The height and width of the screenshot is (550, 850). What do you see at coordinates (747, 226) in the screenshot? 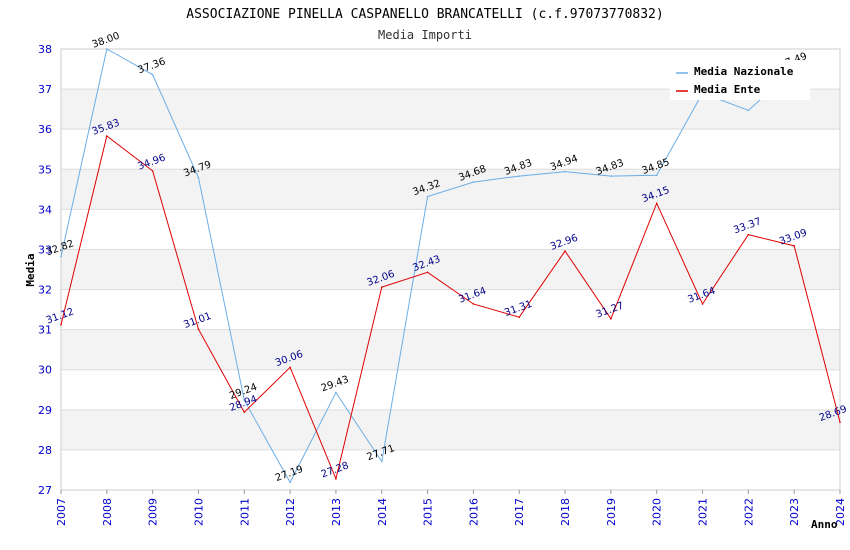
I see `data-label-media-ente: 33.37` at bounding box center [747, 226].